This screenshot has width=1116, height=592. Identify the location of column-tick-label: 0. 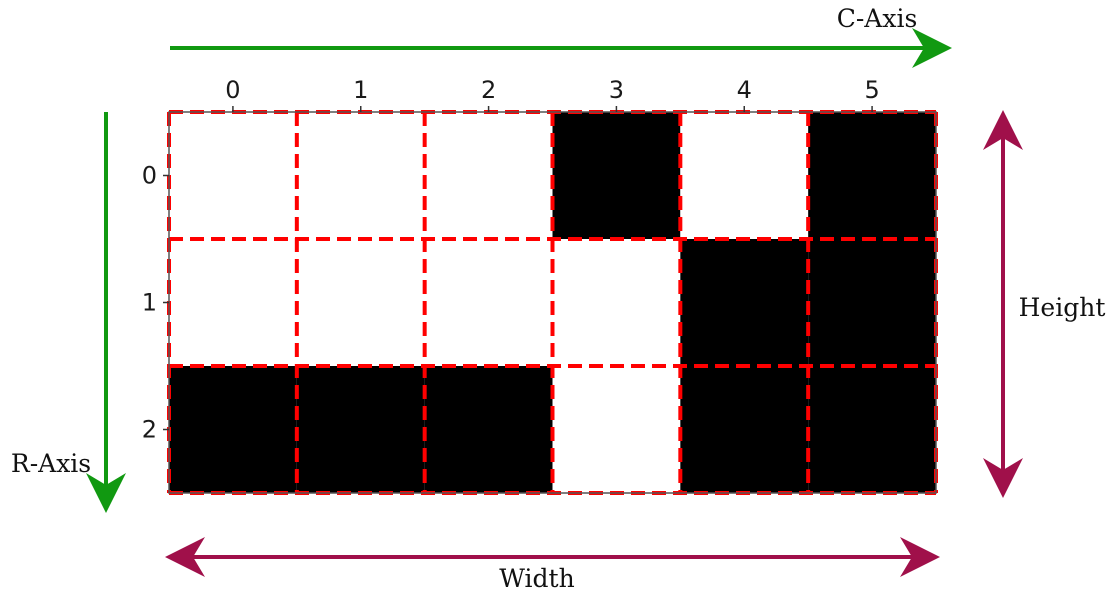
(232, 90).